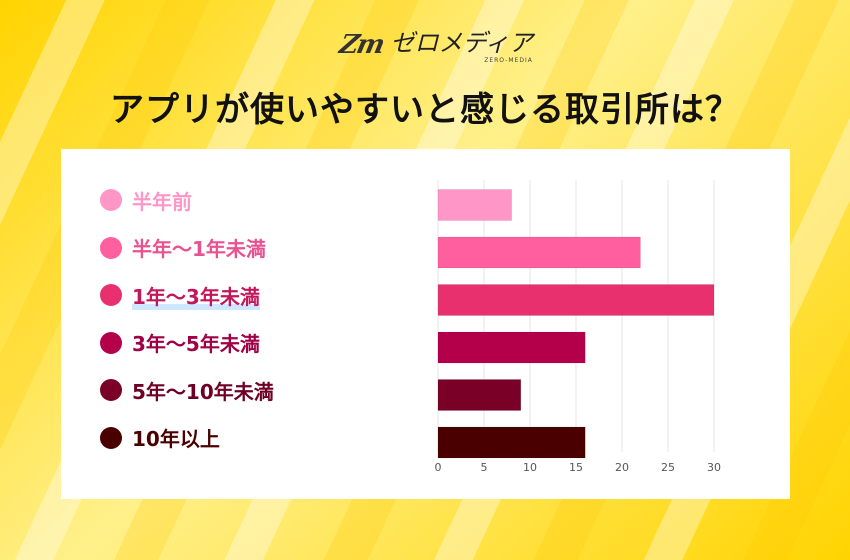 This screenshot has width=850, height=560. I want to click on legend-label: 半年〜1年未満, so click(199, 249).